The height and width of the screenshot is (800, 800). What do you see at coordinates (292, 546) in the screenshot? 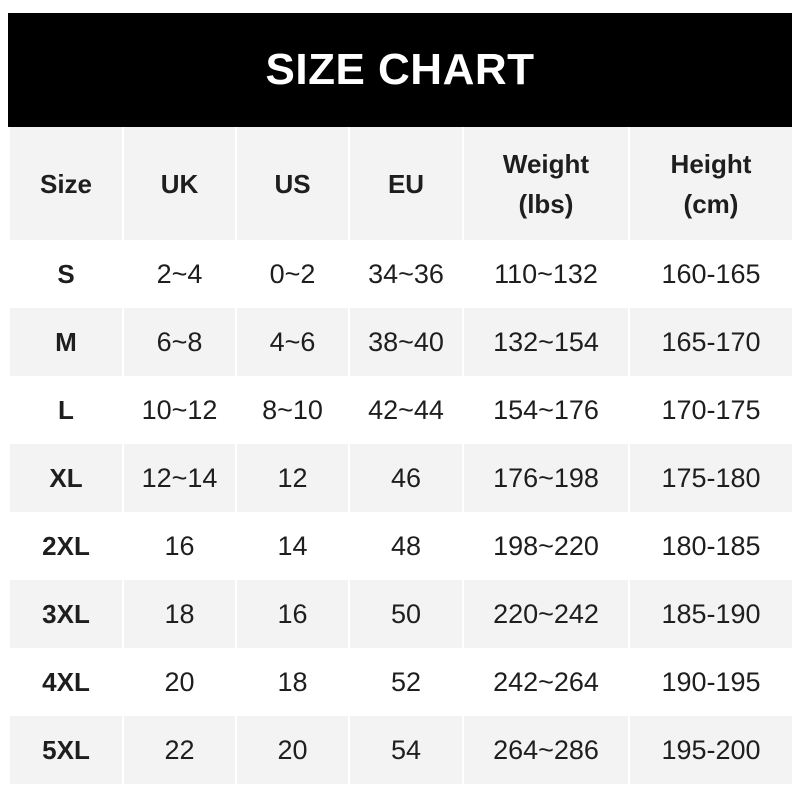
I see `table-cell: 14` at bounding box center [292, 546].